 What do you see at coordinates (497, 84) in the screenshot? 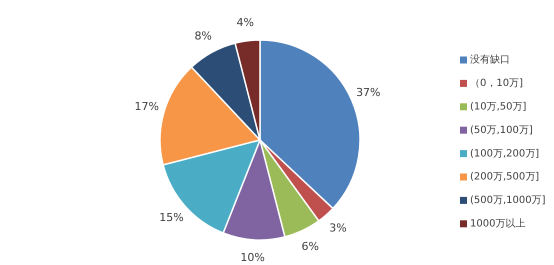
I see `legend-label: （0，10万]` at bounding box center [497, 84].